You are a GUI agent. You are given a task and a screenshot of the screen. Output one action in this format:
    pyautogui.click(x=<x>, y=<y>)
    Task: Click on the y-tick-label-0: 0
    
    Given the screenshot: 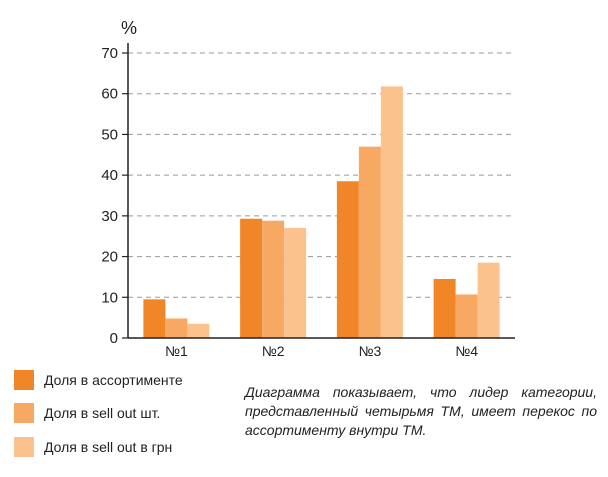 What is the action you would take?
    pyautogui.click(x=114, y=338)
    